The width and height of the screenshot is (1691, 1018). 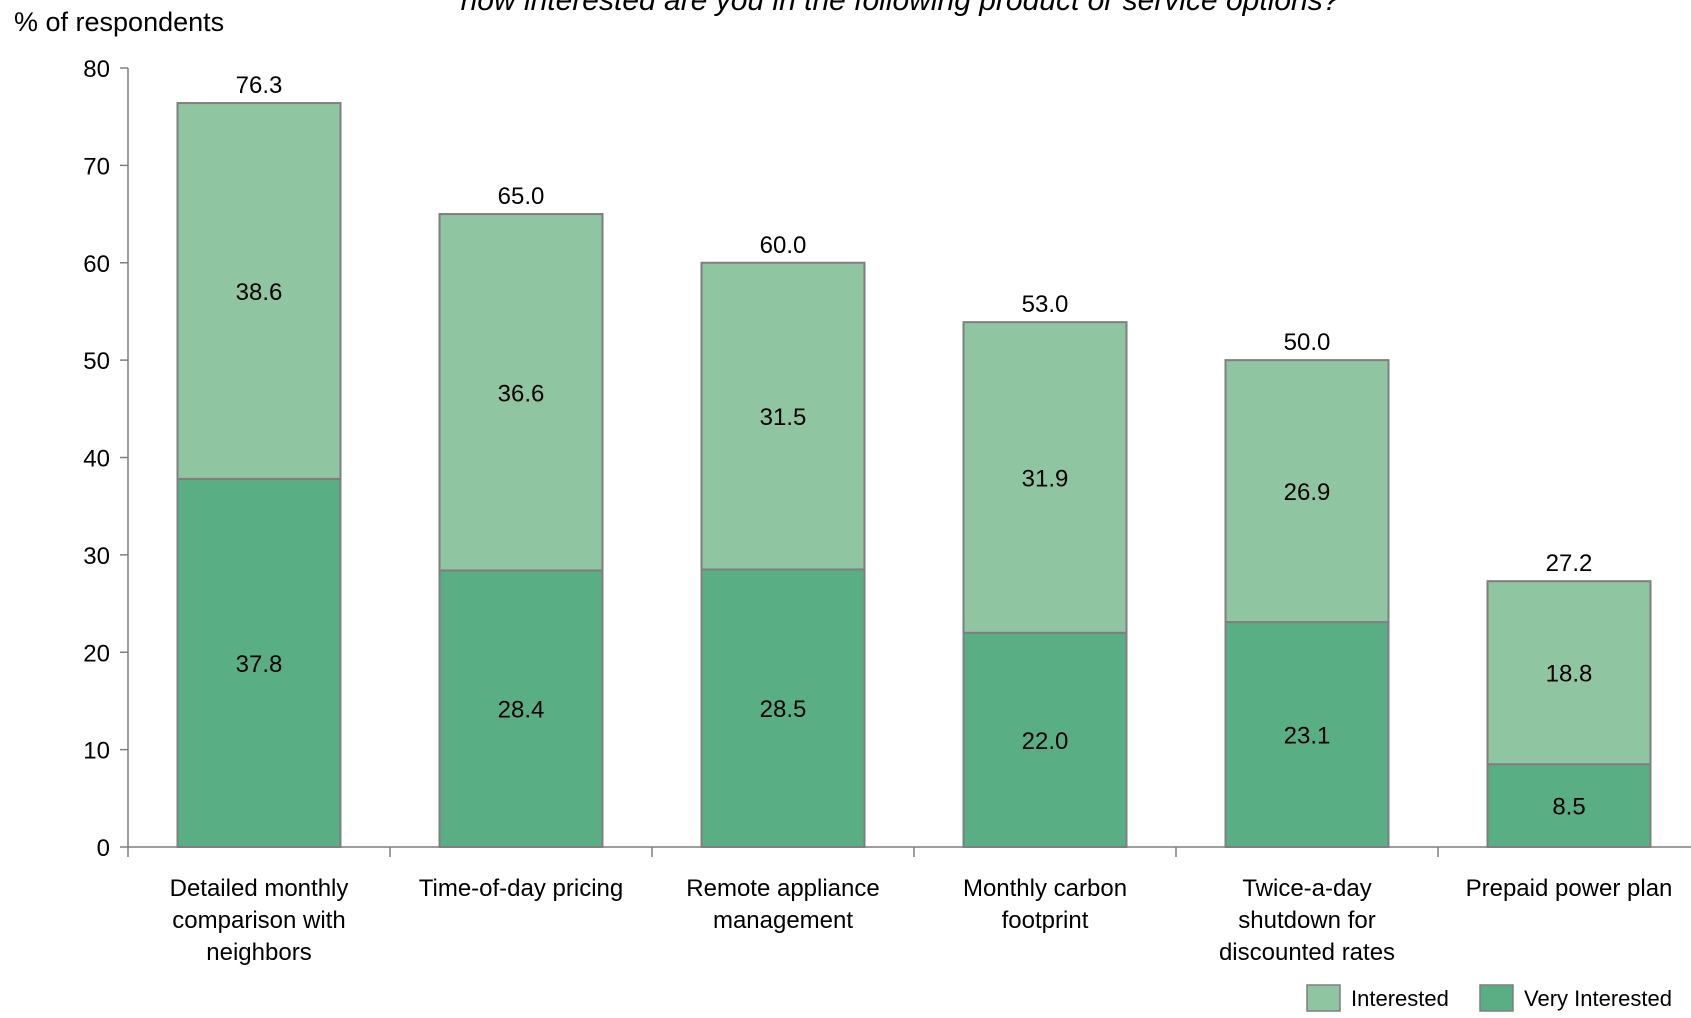 What do you see at coordinates (258, 952) in the screenshot?
I see `category-label-line: neighbors` at bounding box center [258, 952].